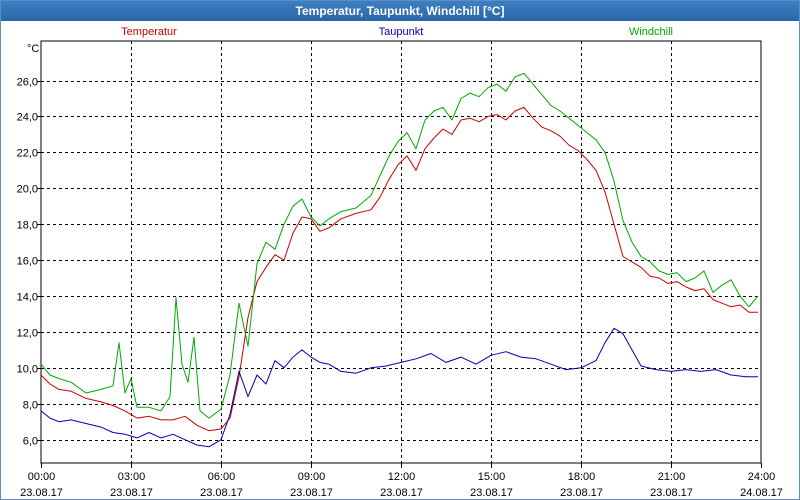  I want to click on y-tick-label: 16,0, so click(27, 262).